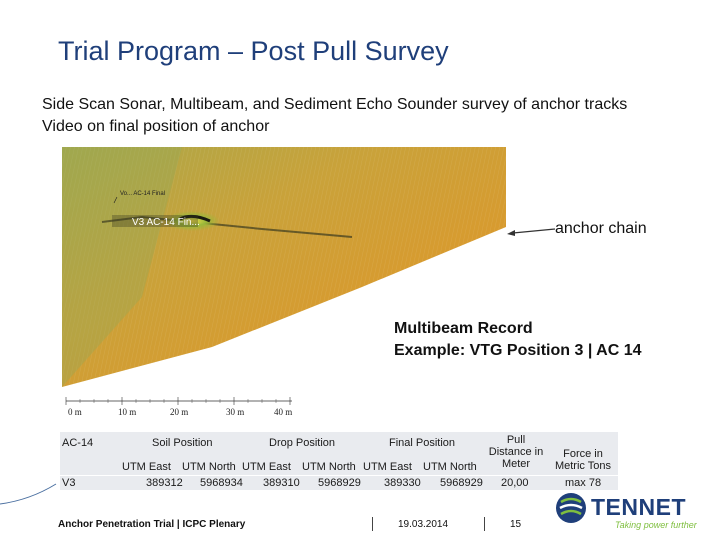 The height and width of the screenshot is (539, 718). Describe the element at coordinates (281, 483) in the screenshot. I see `row-drop-east: 389310` at that location.